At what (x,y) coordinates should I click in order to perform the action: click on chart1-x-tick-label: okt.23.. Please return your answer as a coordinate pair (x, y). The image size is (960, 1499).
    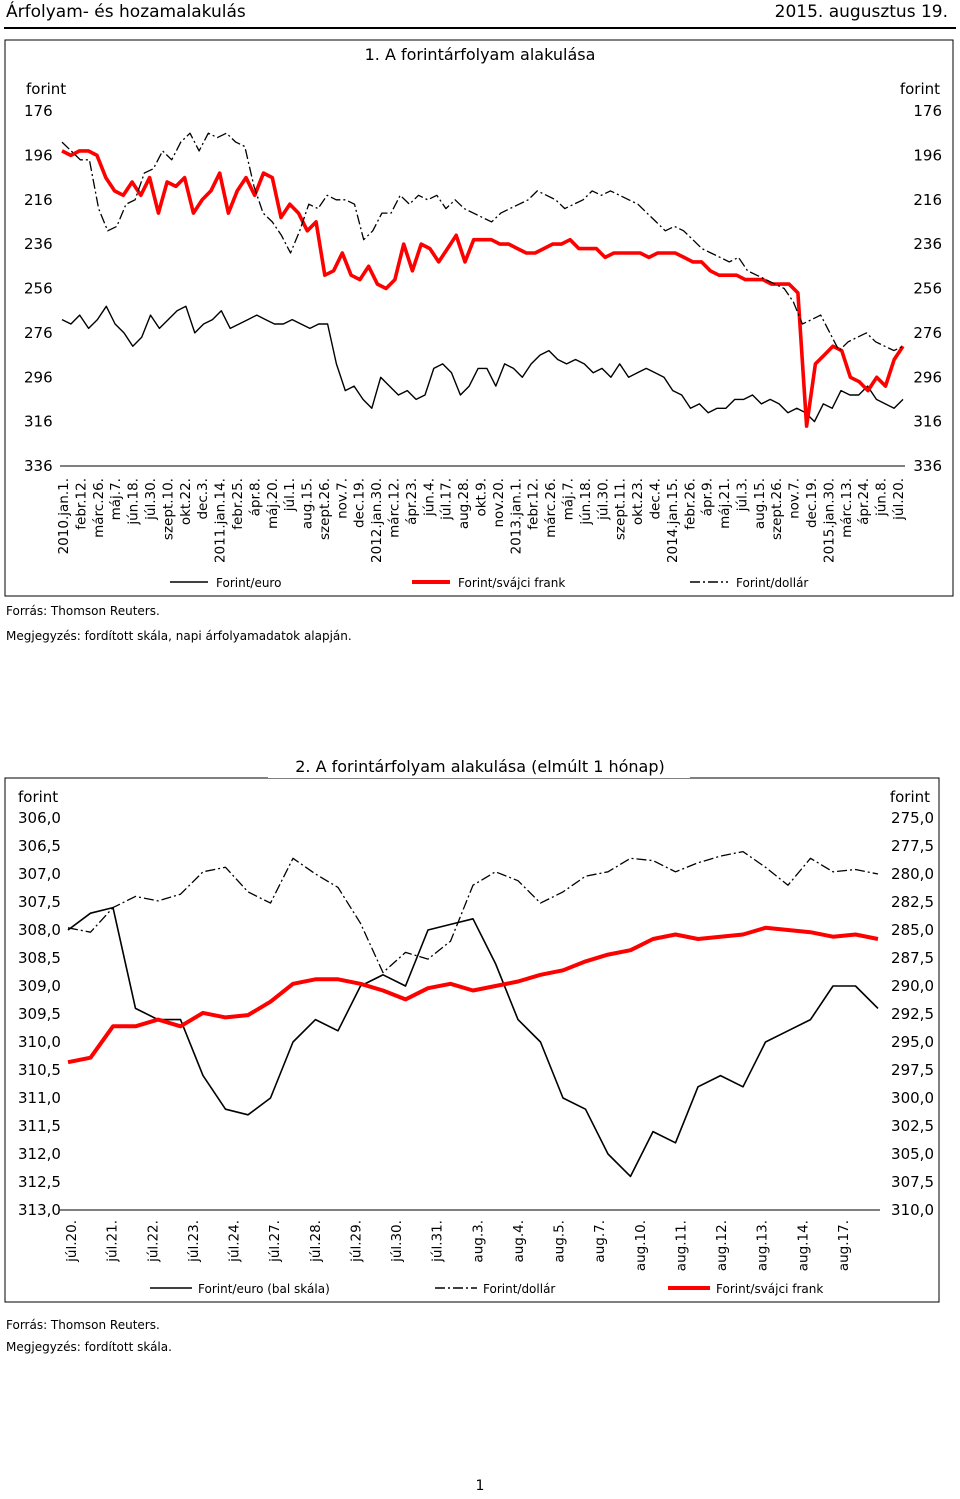
    Looking at the image, I should click on (638, 501).